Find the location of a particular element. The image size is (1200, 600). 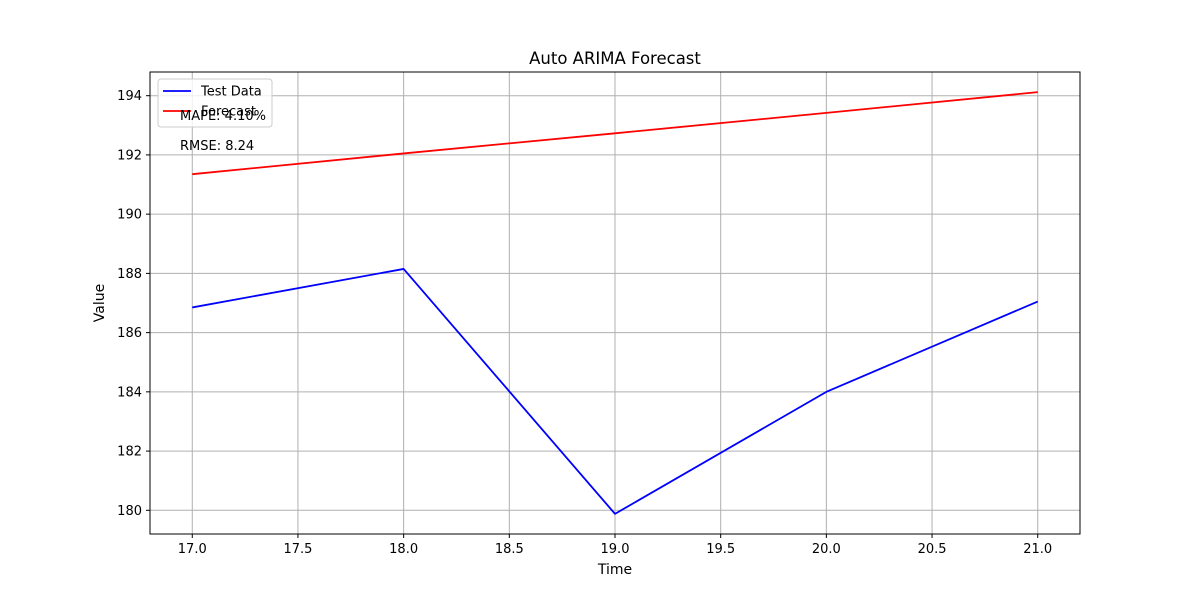

x-tick-label: 21.0 is located at coordinates (1037, 549).